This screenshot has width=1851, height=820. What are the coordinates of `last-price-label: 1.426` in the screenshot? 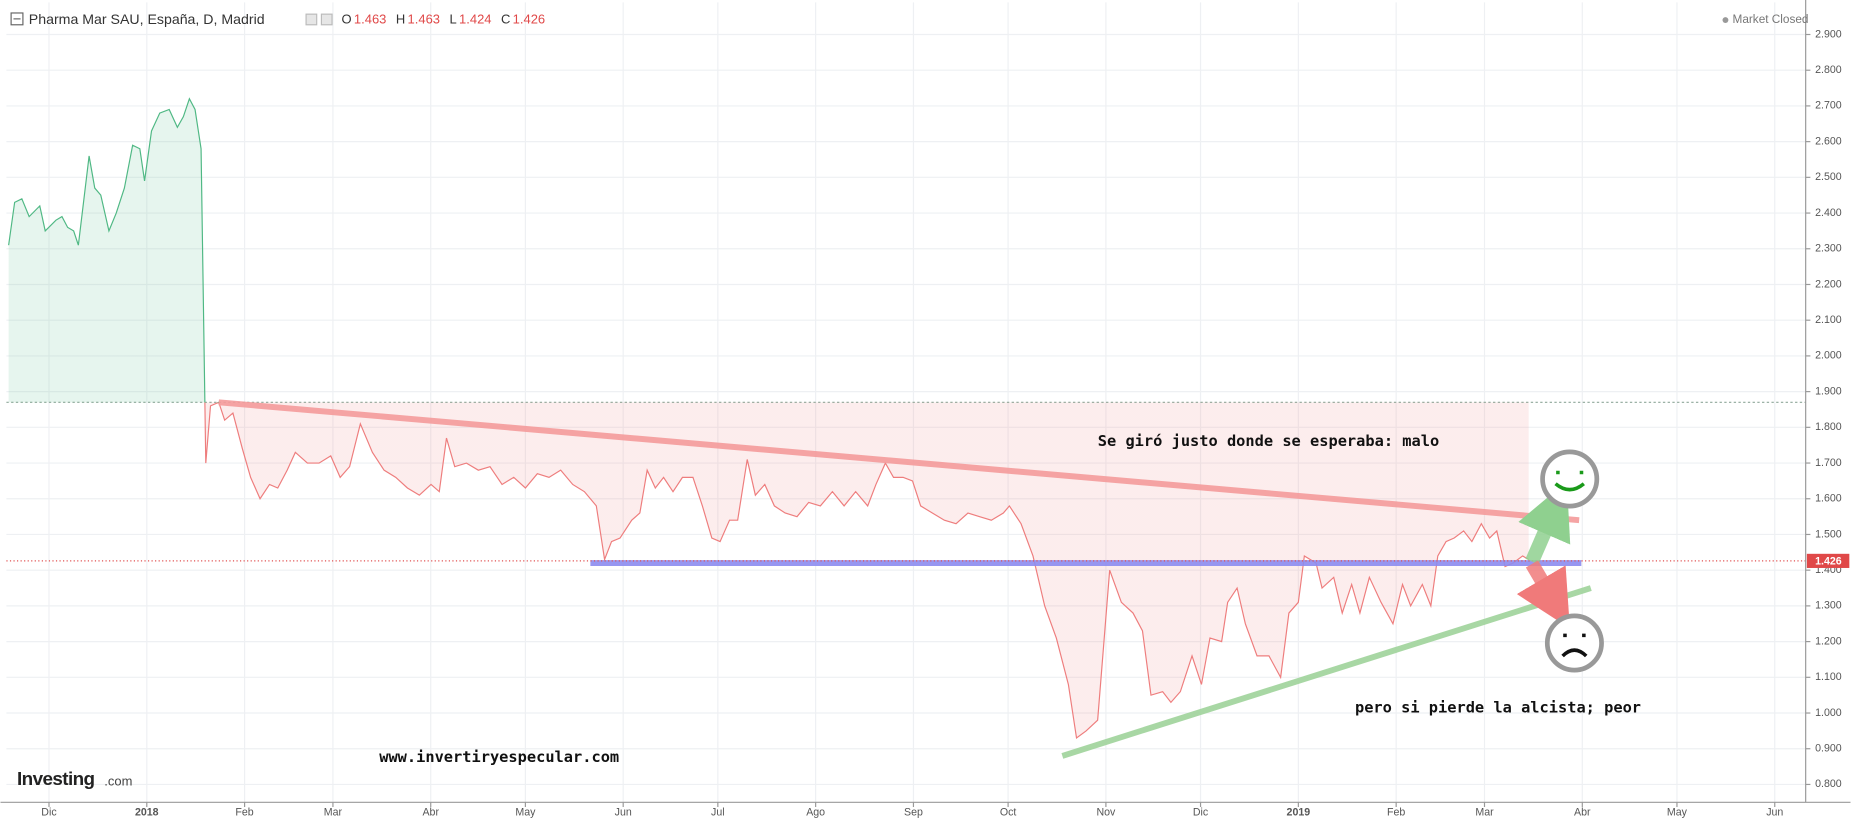 It's located at (1828, 561).